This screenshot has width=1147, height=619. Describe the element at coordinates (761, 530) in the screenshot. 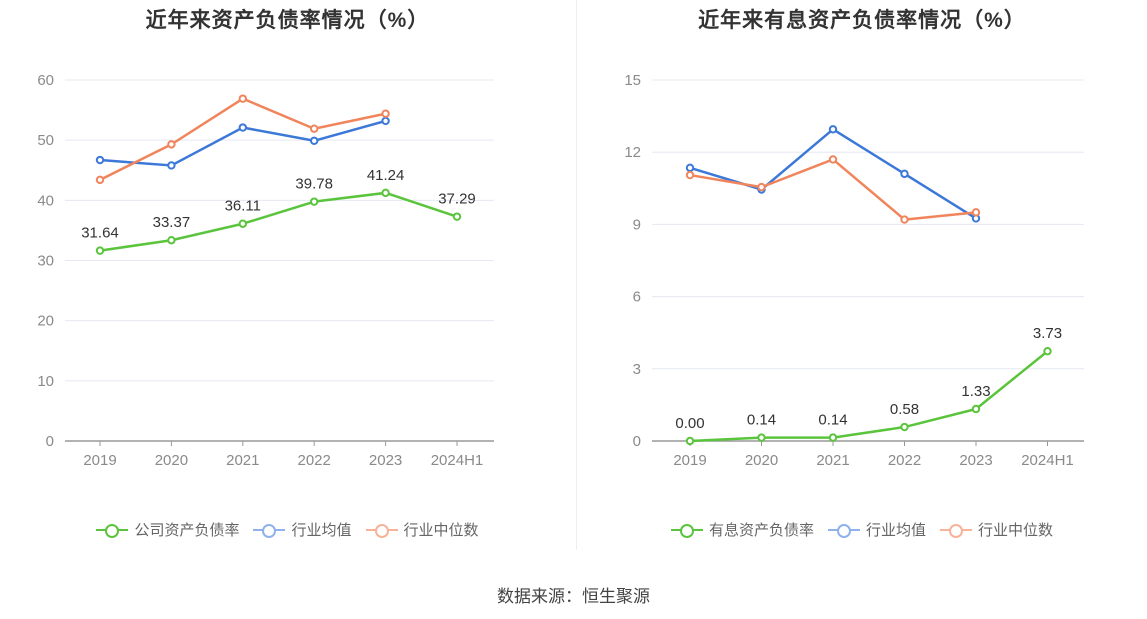

I see `legend-label: 有息资产负债率` at that location.